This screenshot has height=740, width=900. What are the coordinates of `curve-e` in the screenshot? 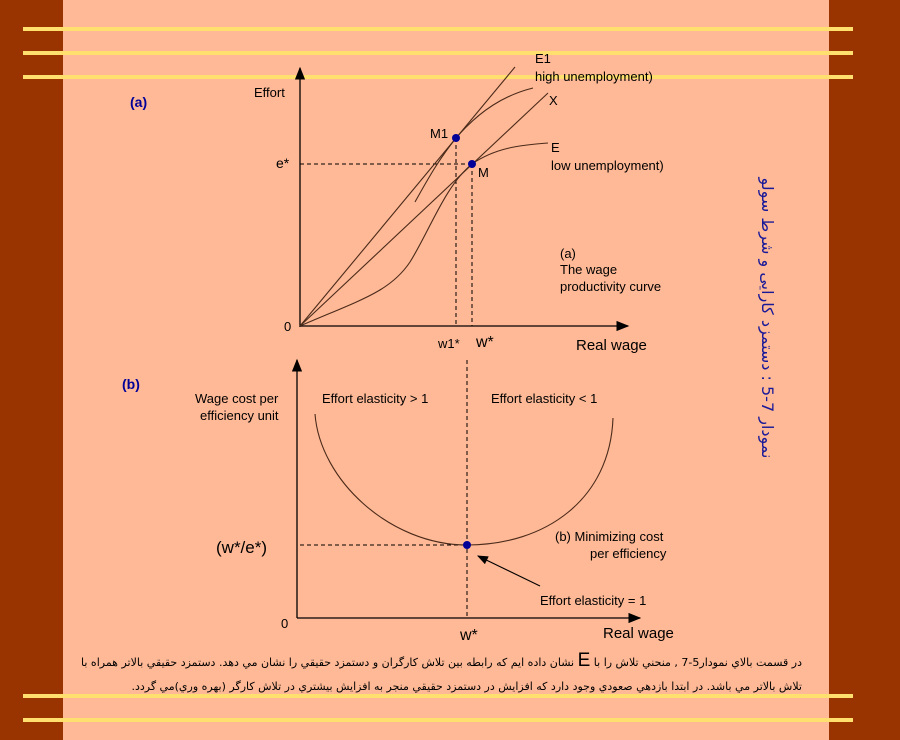 It's located at (424, 234).